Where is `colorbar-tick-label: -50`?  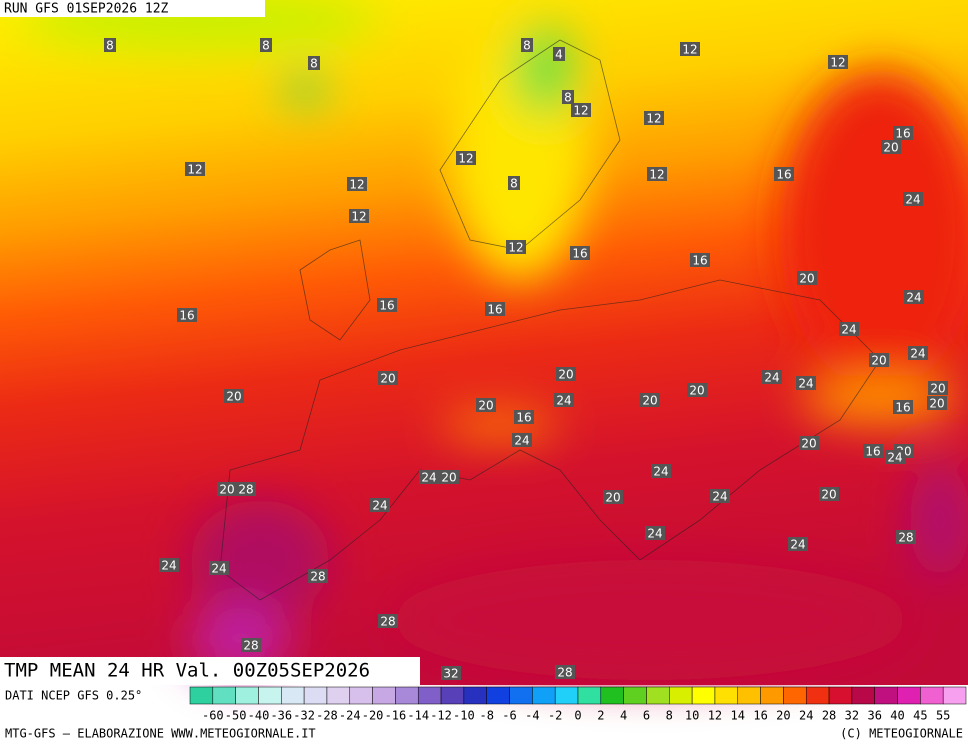
colorbar-tick-label: -50 is located at coordinates (236, 716).